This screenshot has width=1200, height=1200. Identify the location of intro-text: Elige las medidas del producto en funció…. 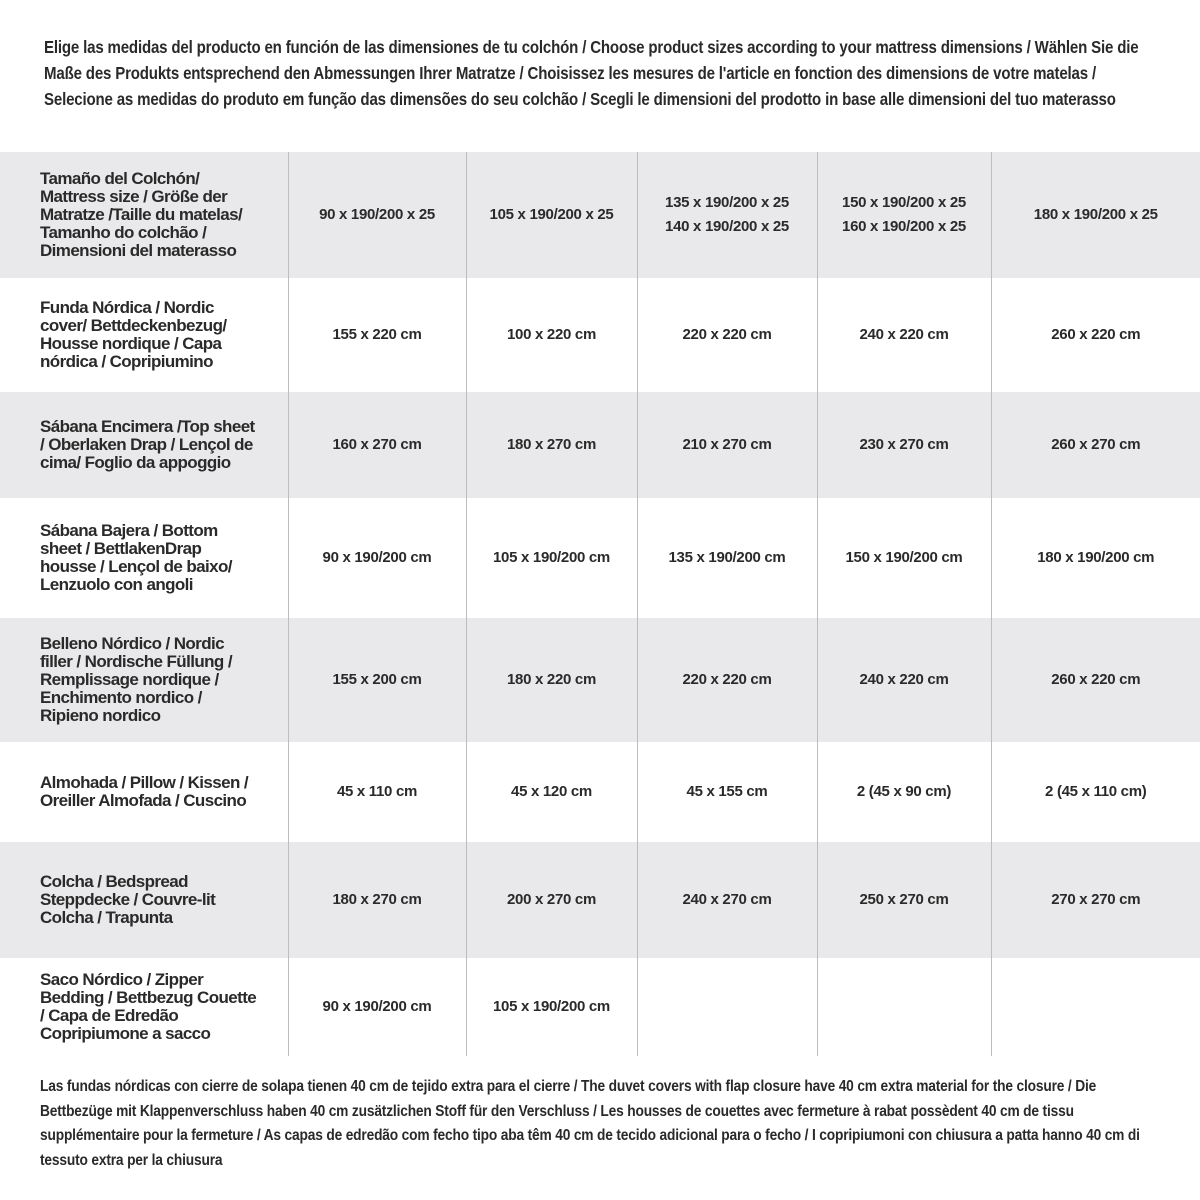
(591, 73).